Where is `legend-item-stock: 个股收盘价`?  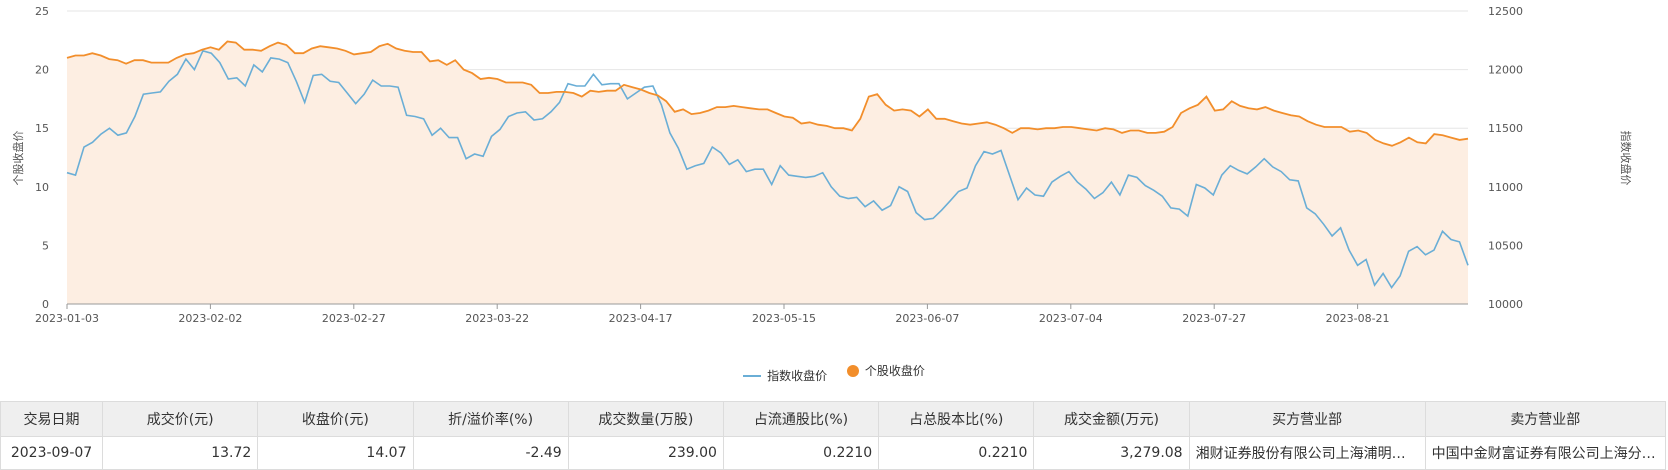 legend-item-stock: 个股收盘价 is located at coordinates (885, 370).